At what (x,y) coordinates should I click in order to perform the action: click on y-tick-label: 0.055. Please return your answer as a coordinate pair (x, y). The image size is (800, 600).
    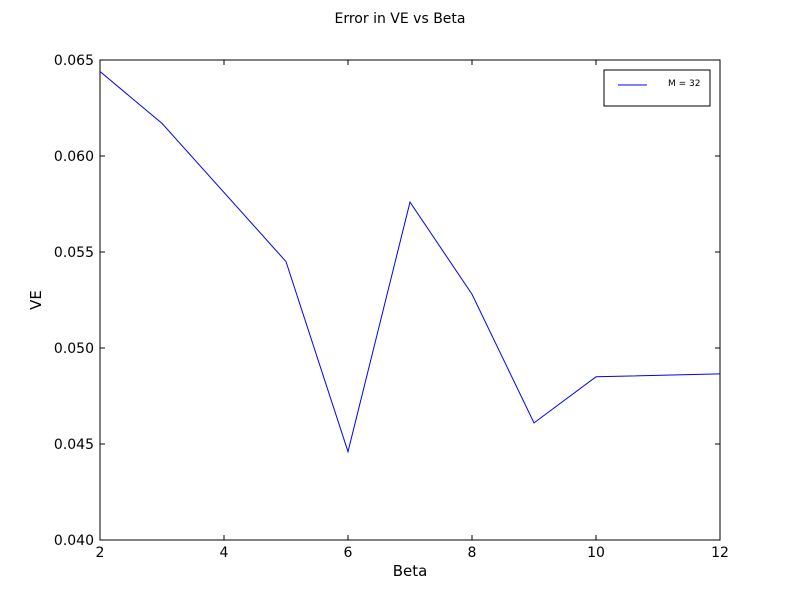
    Looking at the image, I should click on (74, 253).